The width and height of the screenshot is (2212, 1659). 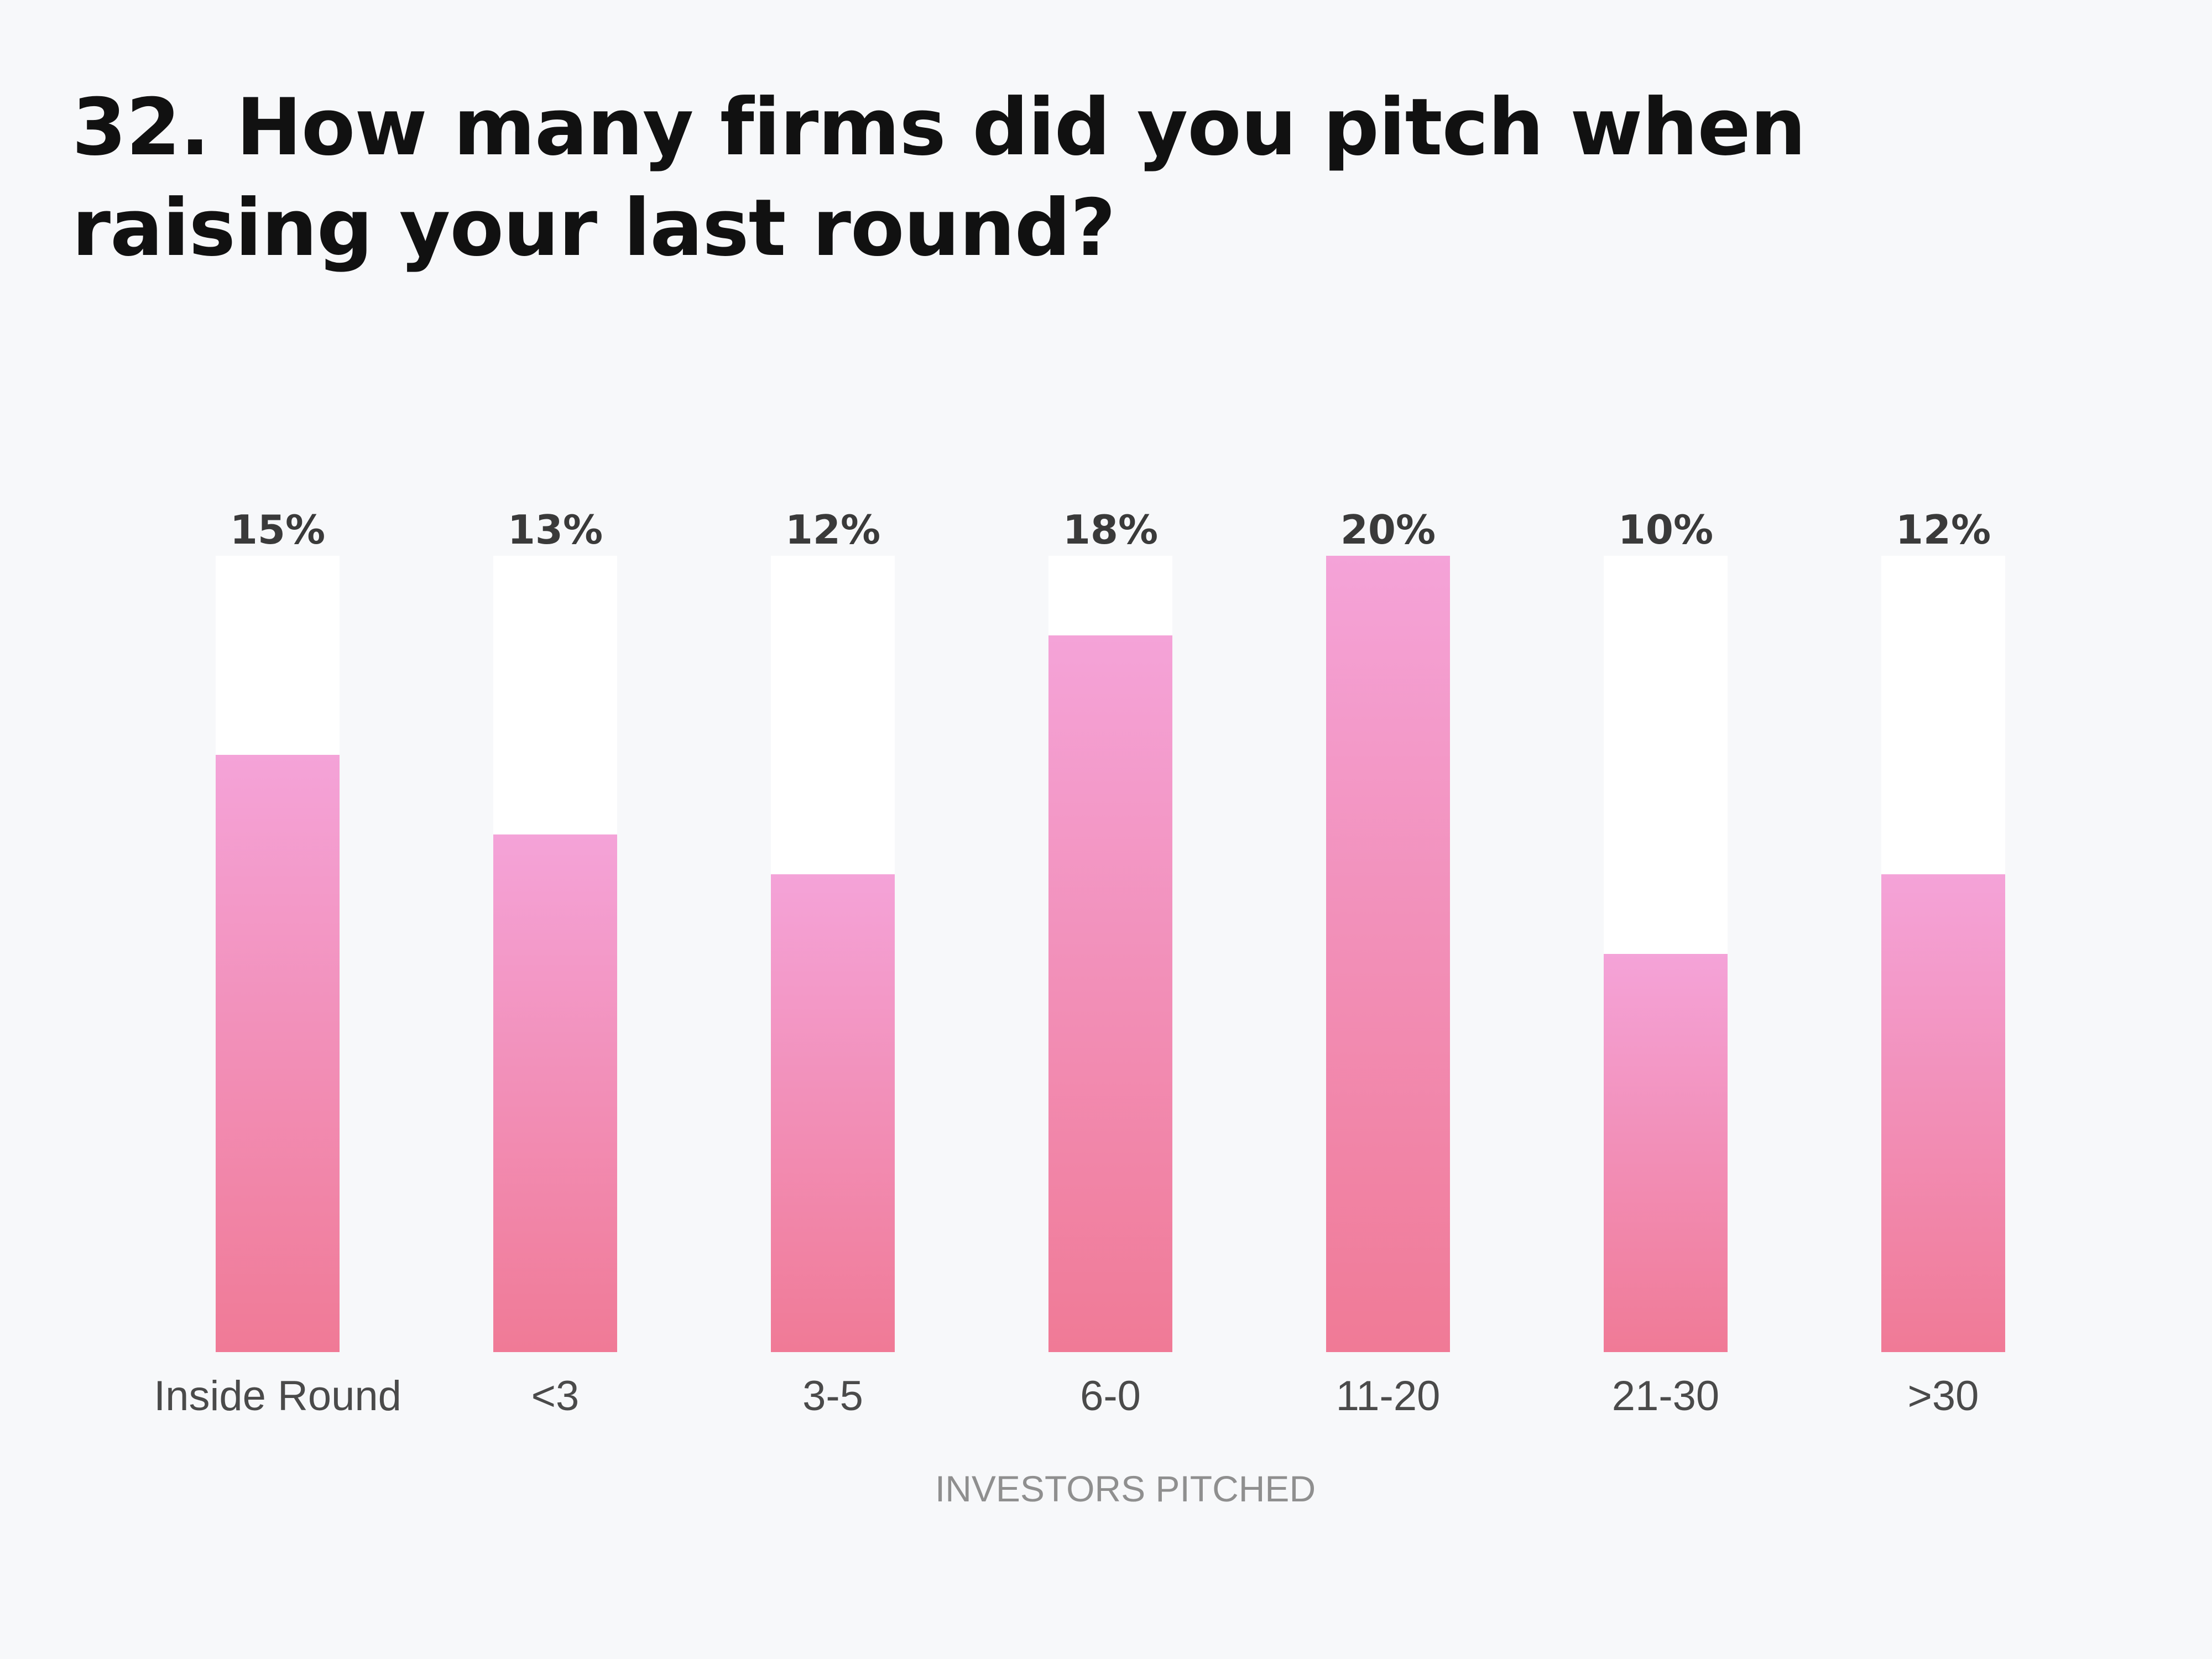 I want to click on bar-inside-round, so click(x=278, y=1054).